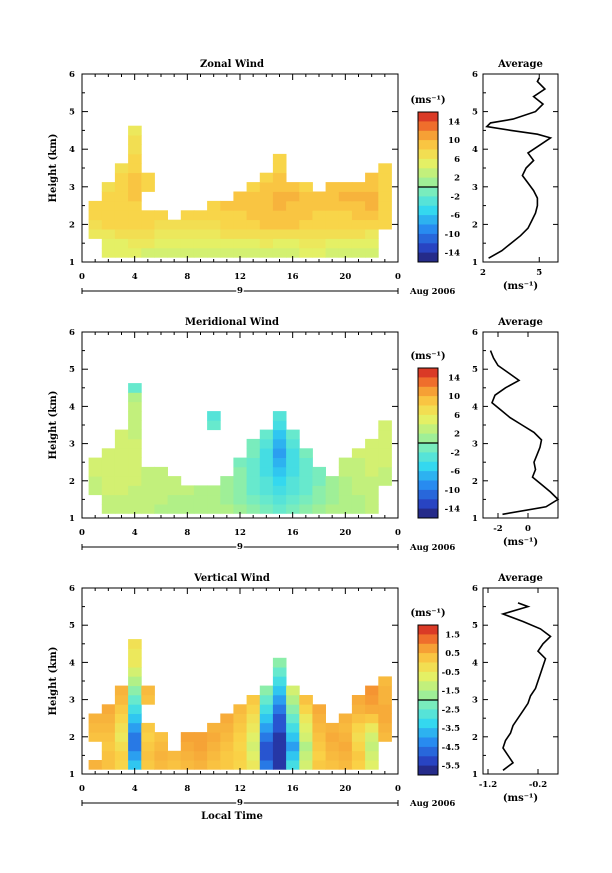  Describe the element at coordinates (451, 767) in the screenshot. I see `colorbar-tick-label: -5.5` at that location.